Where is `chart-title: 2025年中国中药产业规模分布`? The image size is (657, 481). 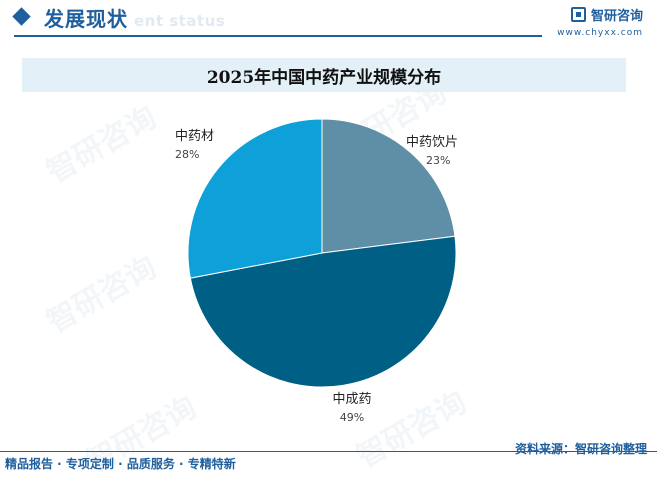
chart-title: 2025年中国中药产业规模分布 is located at coordinates (324, 77).